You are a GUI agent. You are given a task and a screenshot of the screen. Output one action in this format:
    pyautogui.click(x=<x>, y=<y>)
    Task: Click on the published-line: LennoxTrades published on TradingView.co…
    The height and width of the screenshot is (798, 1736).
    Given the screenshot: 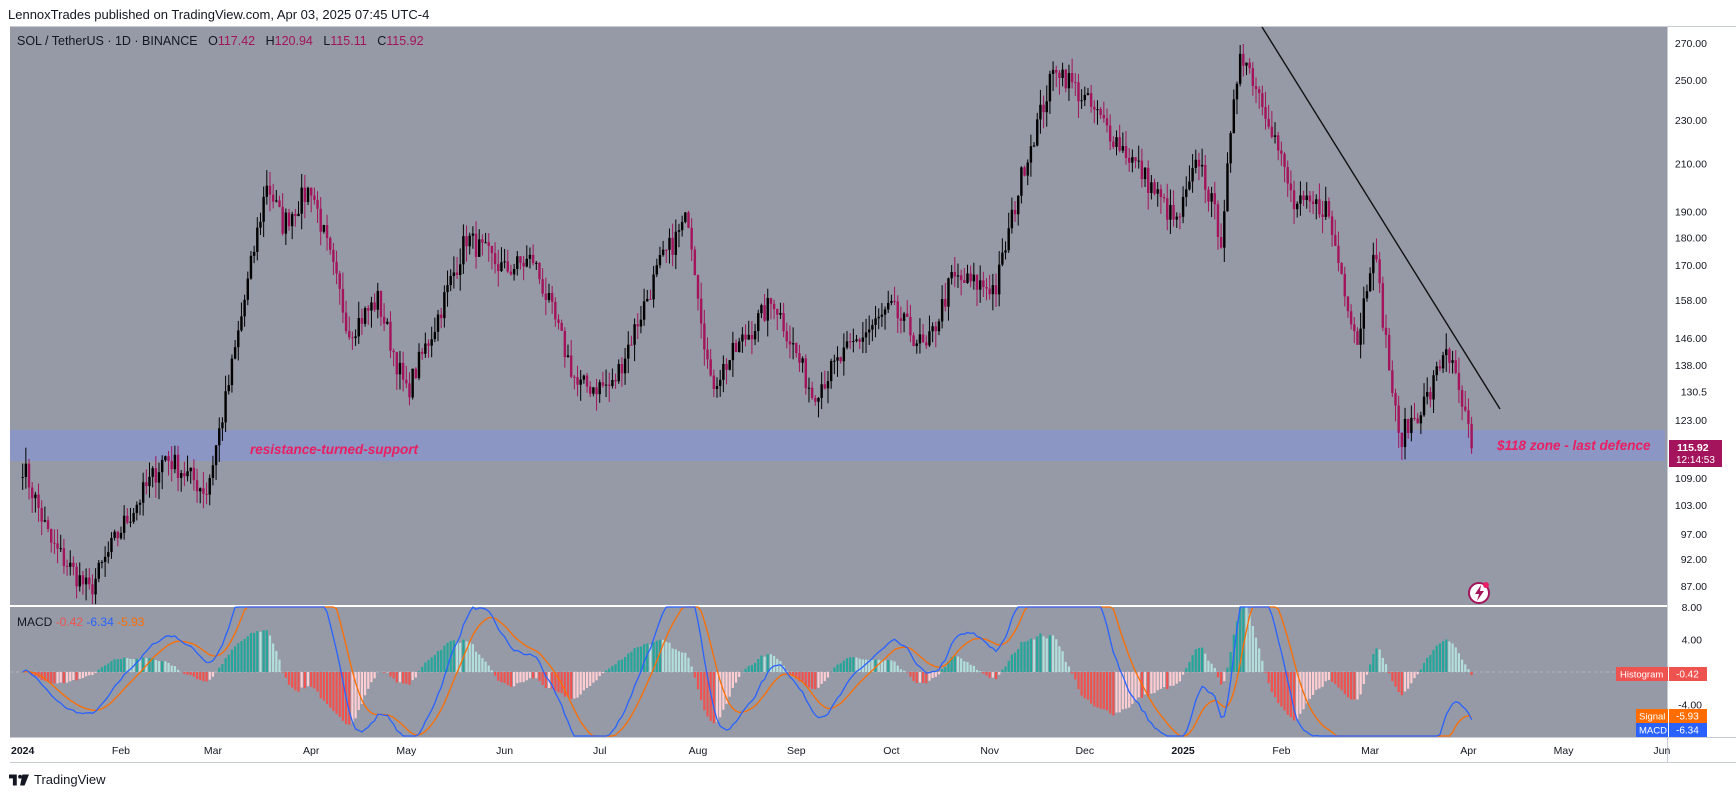 What is the action you would take?
    pyautogui.click(x=219, y=14)
    